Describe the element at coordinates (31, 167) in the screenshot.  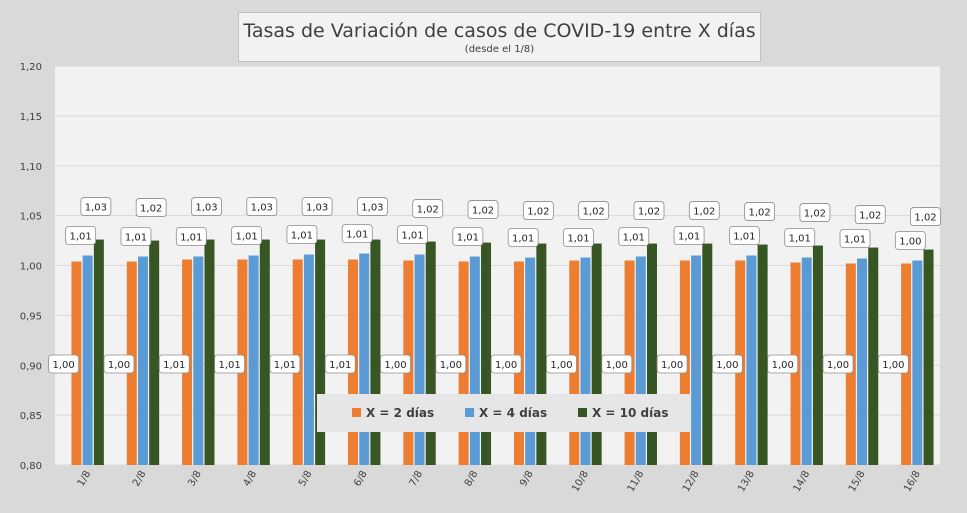
I see `y-tick-label: 1,10` at that location.